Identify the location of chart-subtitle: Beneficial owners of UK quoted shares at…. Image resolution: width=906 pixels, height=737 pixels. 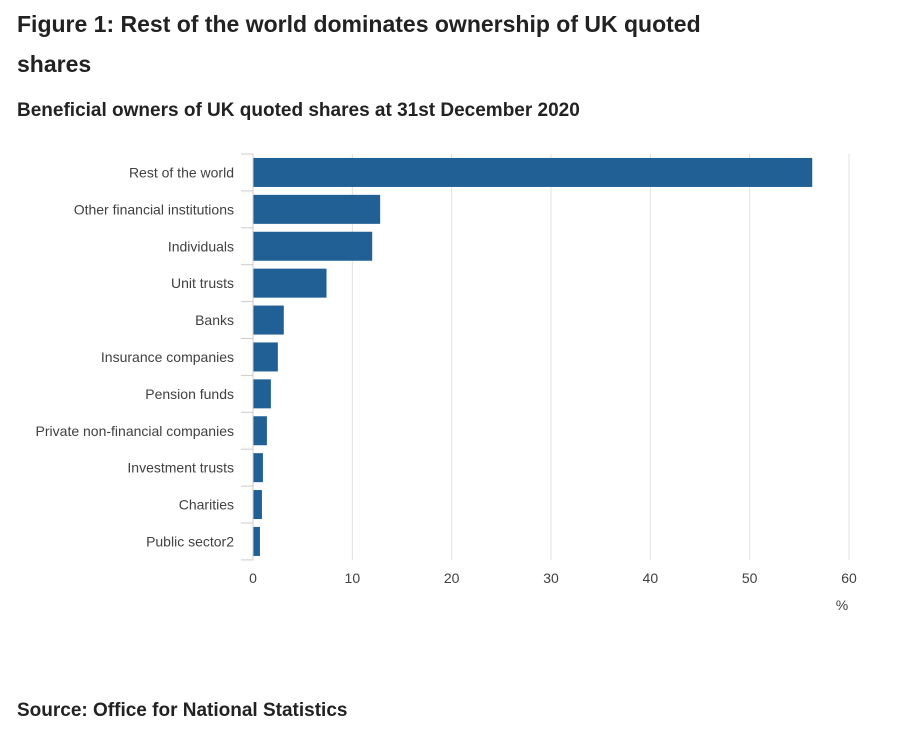
(298, 110).